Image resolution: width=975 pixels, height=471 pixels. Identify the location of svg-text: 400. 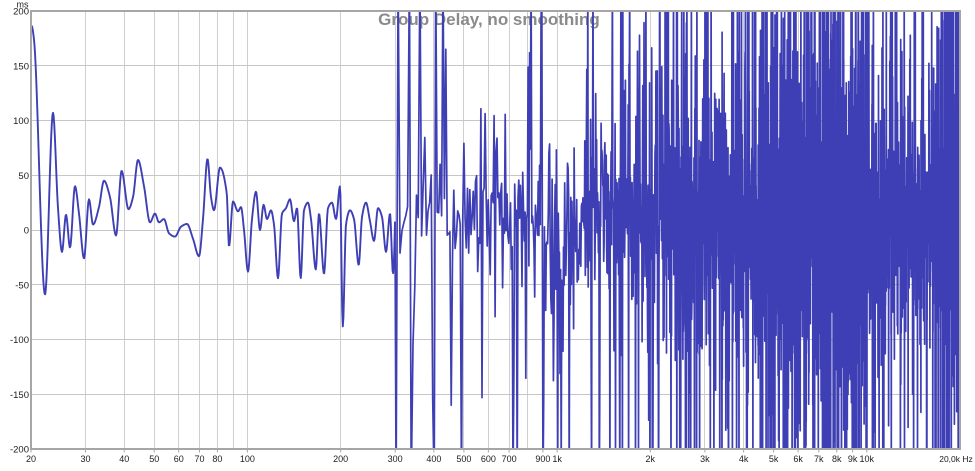
(433, 459).